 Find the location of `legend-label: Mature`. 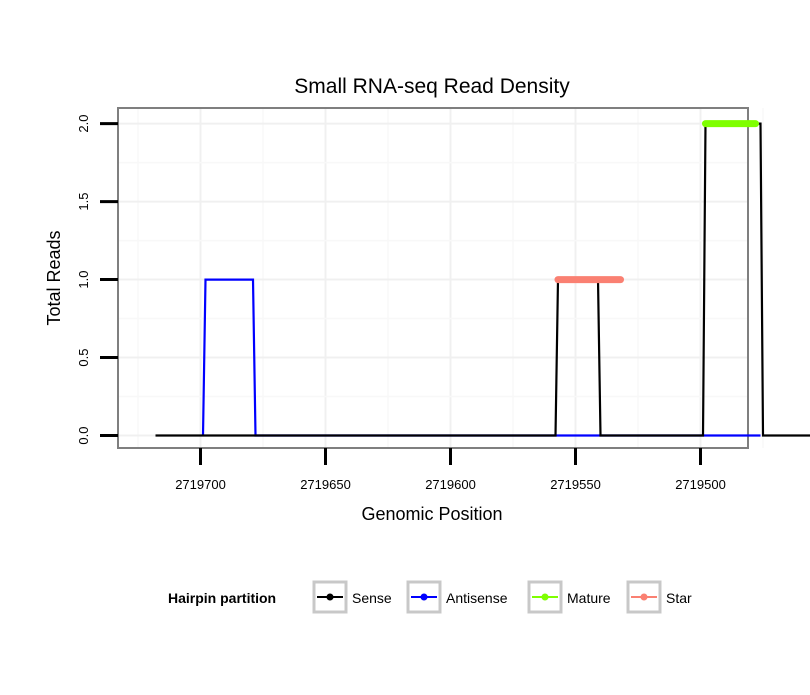

legend-label: Mature is located at coordinates (589, 598).